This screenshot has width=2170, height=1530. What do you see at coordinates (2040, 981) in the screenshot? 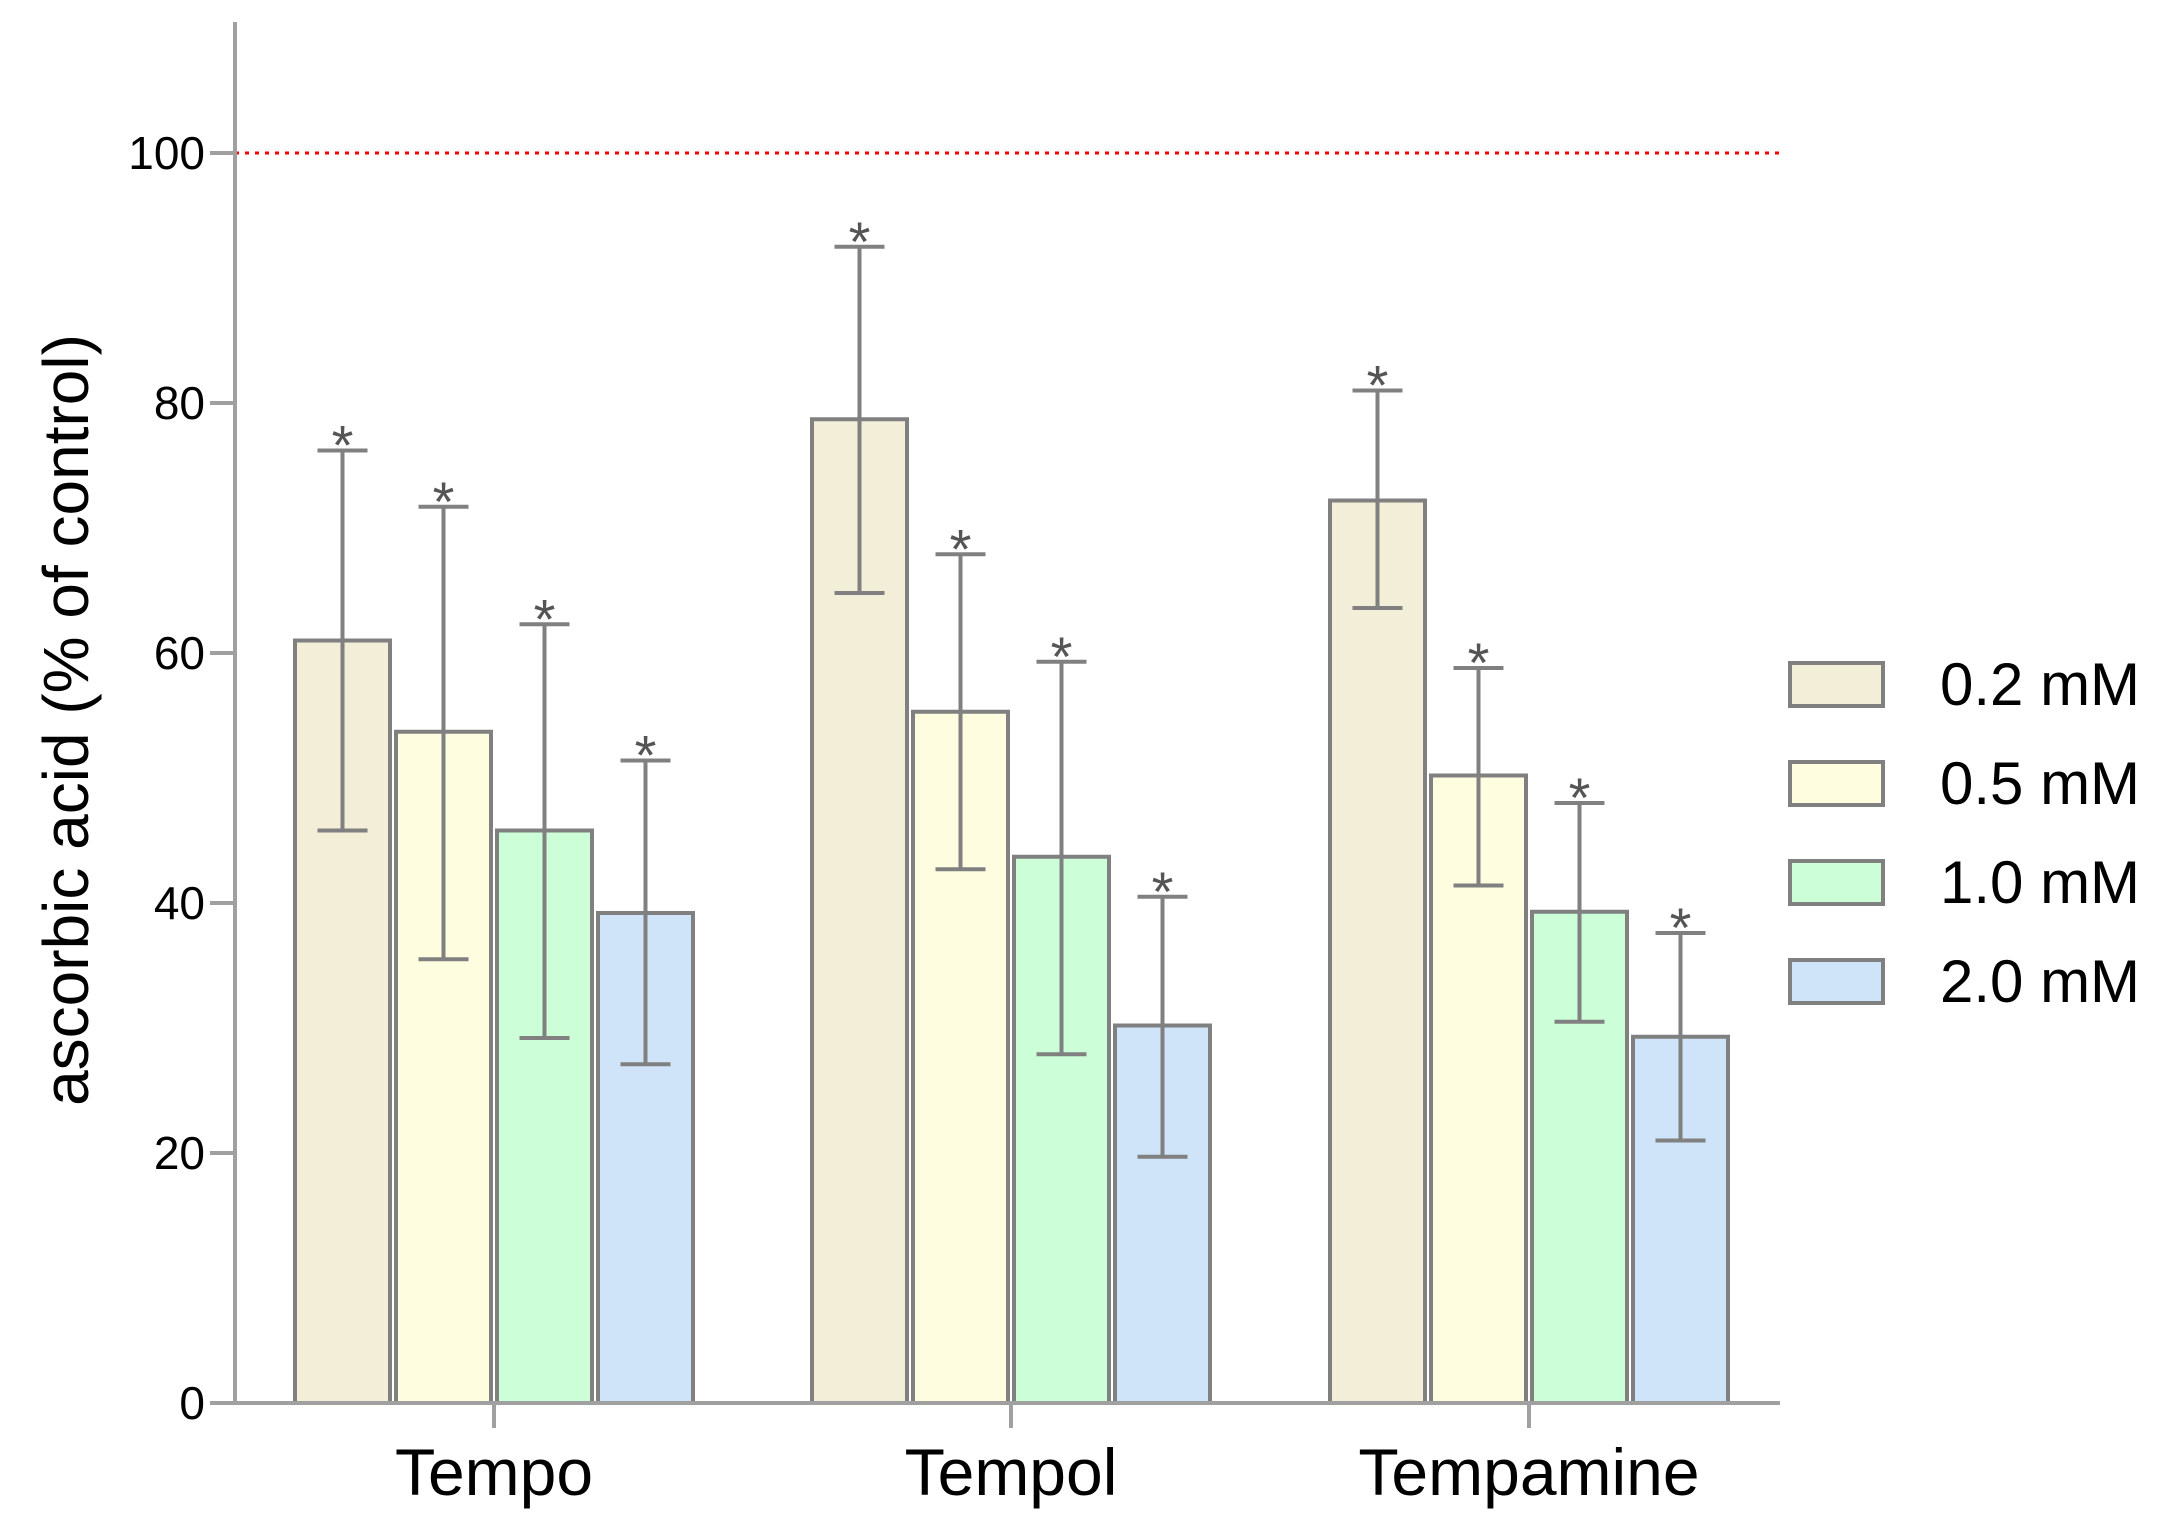
I see `legend-label: 2.0 mM` at bounding box center [2040, 981].